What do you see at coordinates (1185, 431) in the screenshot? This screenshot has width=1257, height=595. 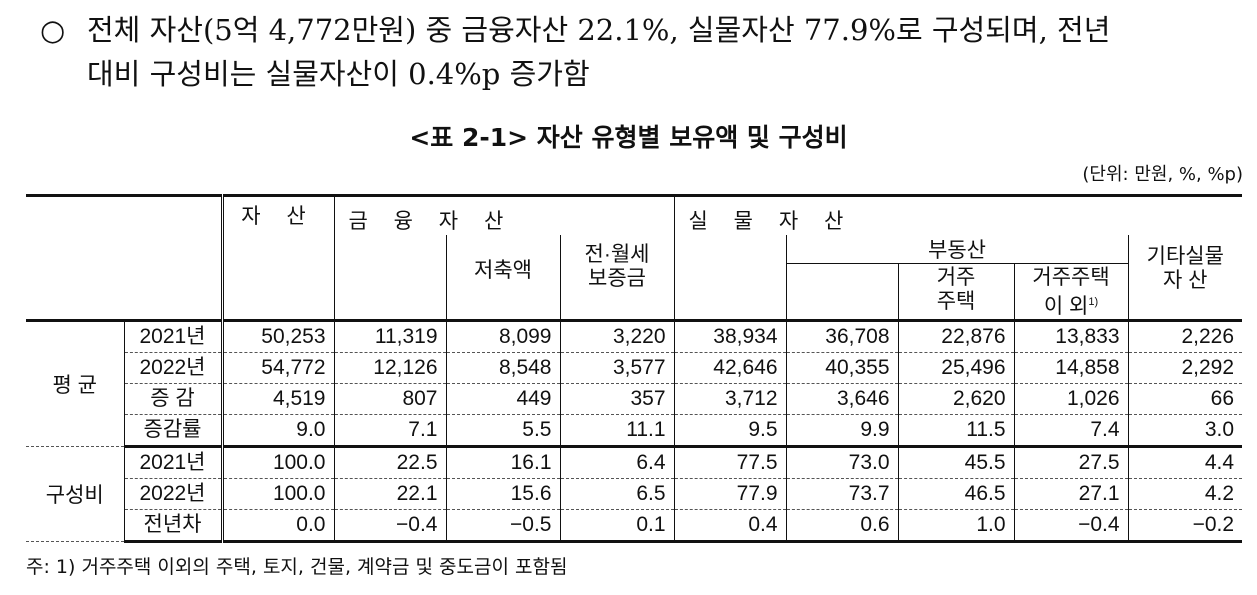 I see `cell-value: 3.0` at bounding box center [1185, 431].